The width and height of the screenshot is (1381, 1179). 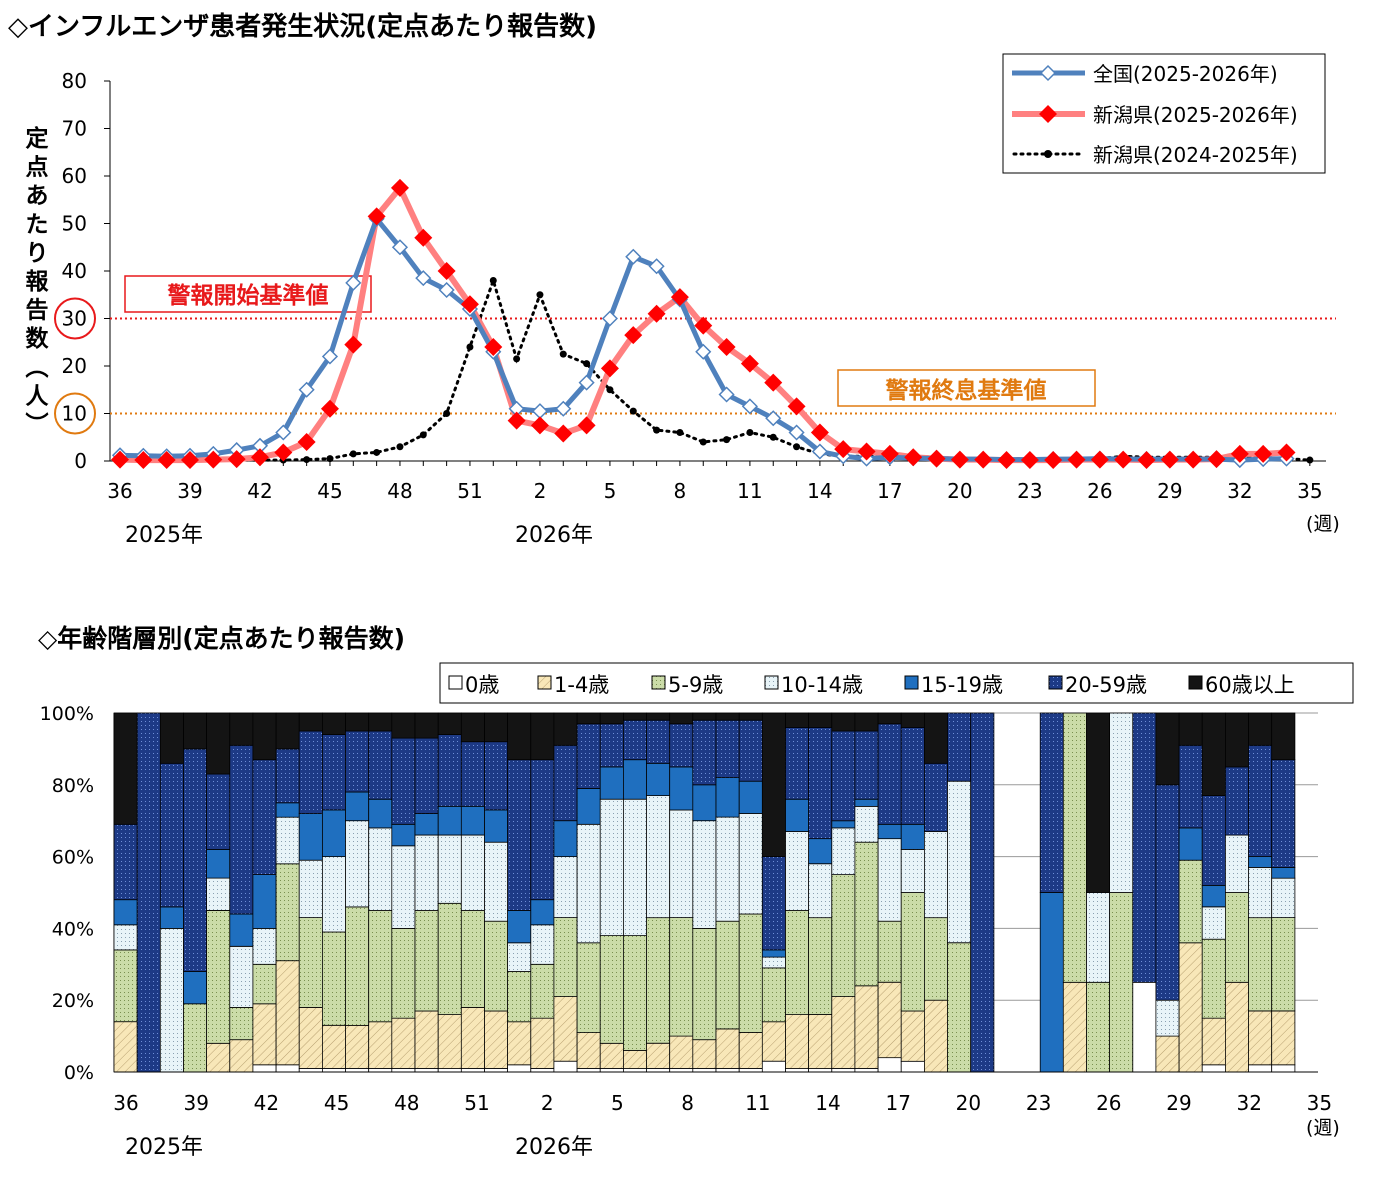 I want to click on bar-x-tick-label: 23, so click(x=1038, y=1103).